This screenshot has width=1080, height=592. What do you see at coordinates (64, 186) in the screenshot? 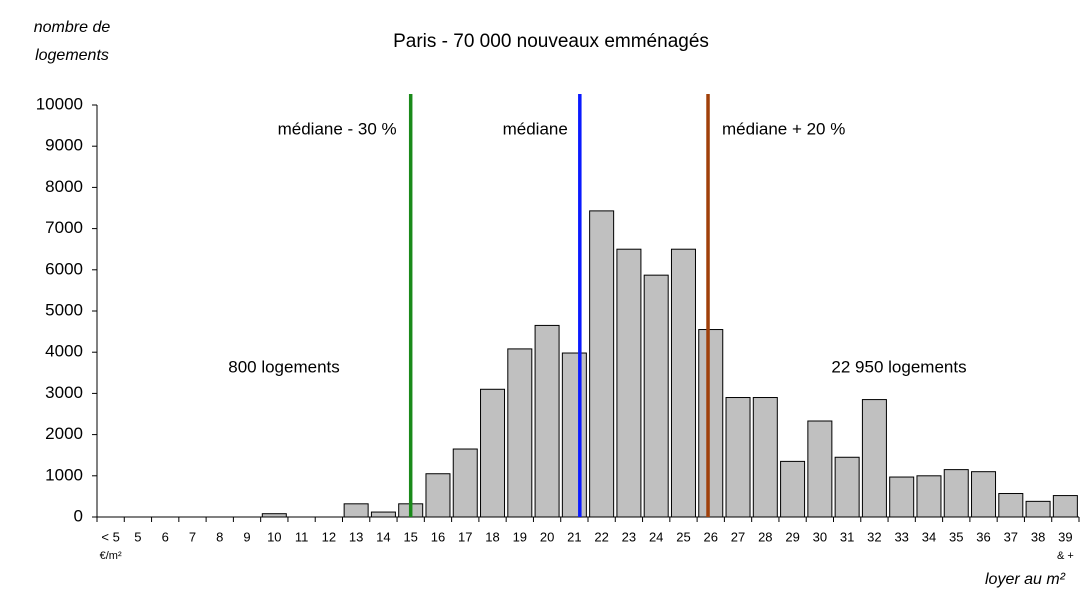
I see `y-tick-label: 8000` at bounding box center [64, 186].